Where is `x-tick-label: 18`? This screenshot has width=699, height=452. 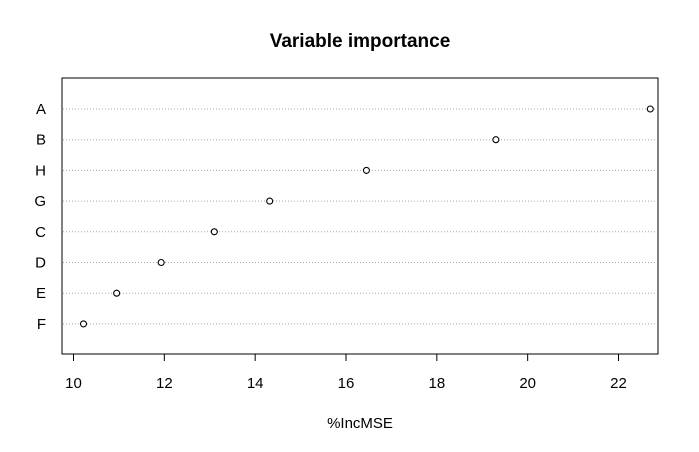
x-tick-label: 18 is located at coordinates (436, 383).